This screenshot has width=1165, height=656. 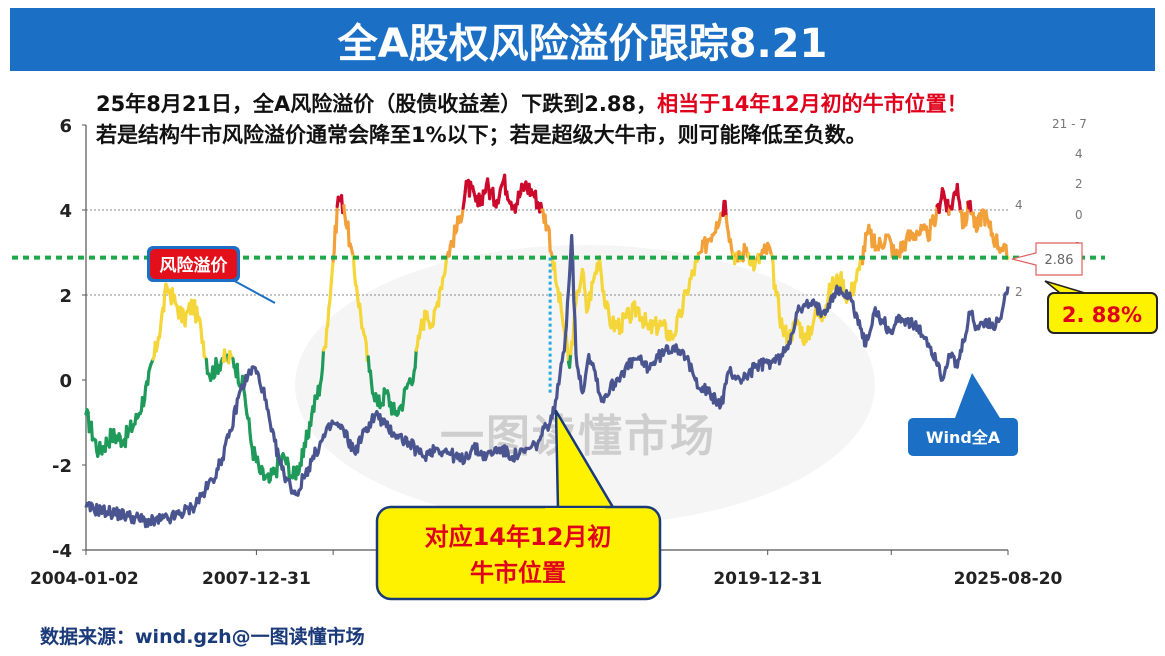 I want to click on subtitle-line-1-text: 25年8月21日，全A风险溢价（股债收益差）下跌到2.88，, so click(x=377, y=104).